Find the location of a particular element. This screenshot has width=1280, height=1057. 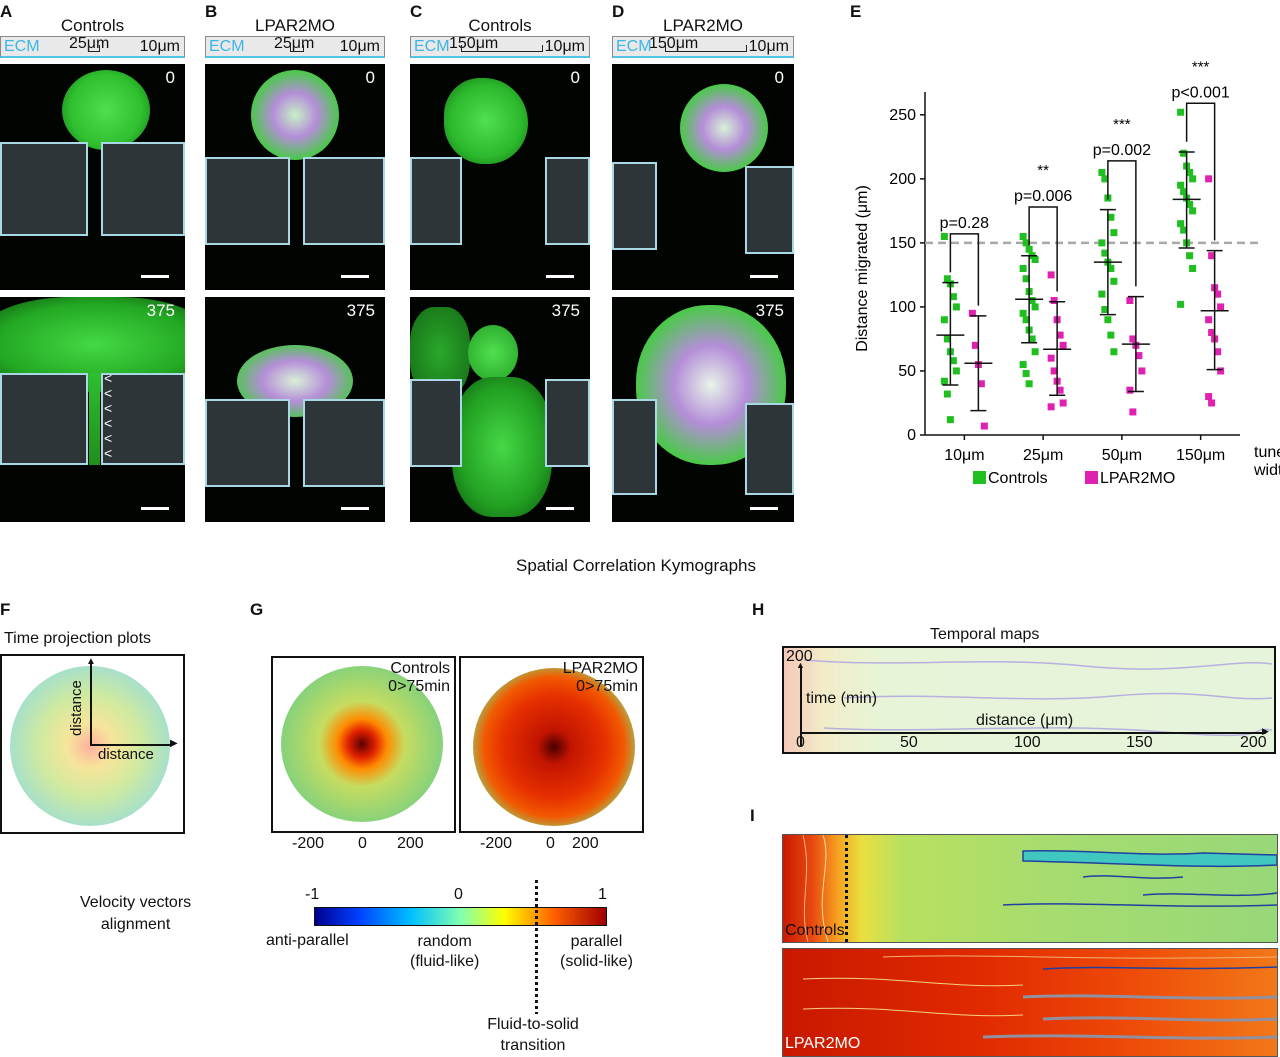

panel-letter-e: E is located at coordinates (856, 11).